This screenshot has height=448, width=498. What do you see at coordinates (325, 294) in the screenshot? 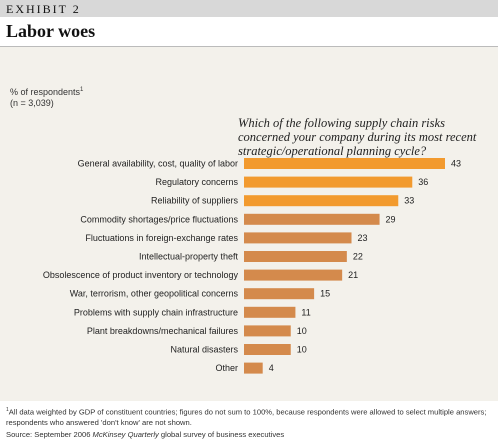
I see `data-label: 15` at bounding box center [325, 294].